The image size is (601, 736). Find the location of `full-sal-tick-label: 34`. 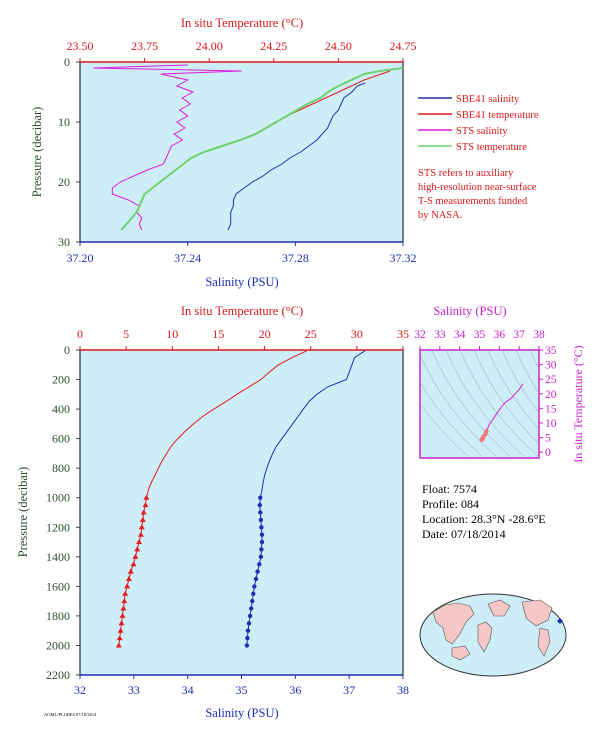

full-sal-tick-label: 34 is located at coordinates (188, 690).